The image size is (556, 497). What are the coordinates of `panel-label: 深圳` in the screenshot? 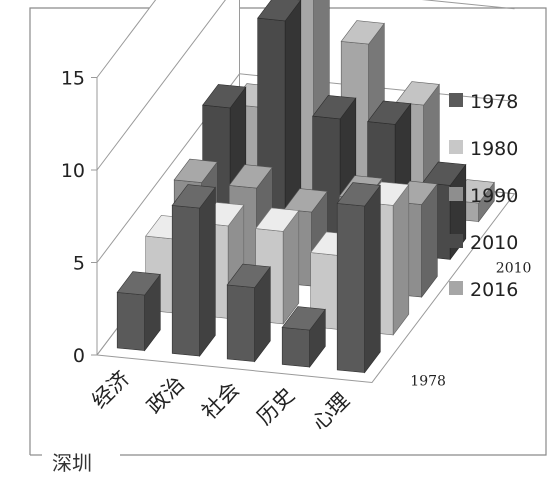 It's located at (72, 463).